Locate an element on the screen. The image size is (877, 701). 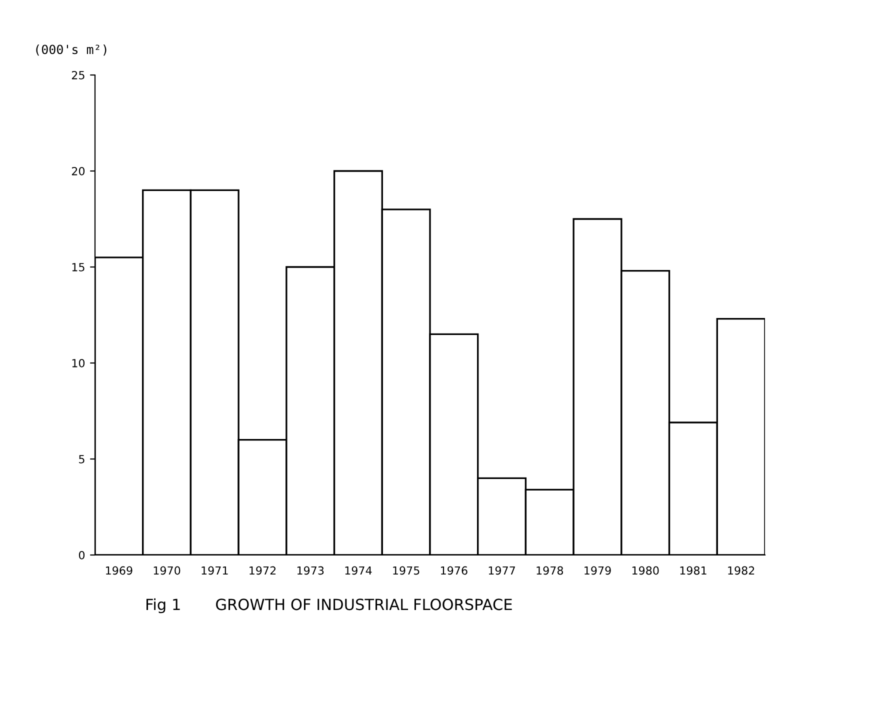
x-tick-label: 1978 is located at coordinates (550, 570).